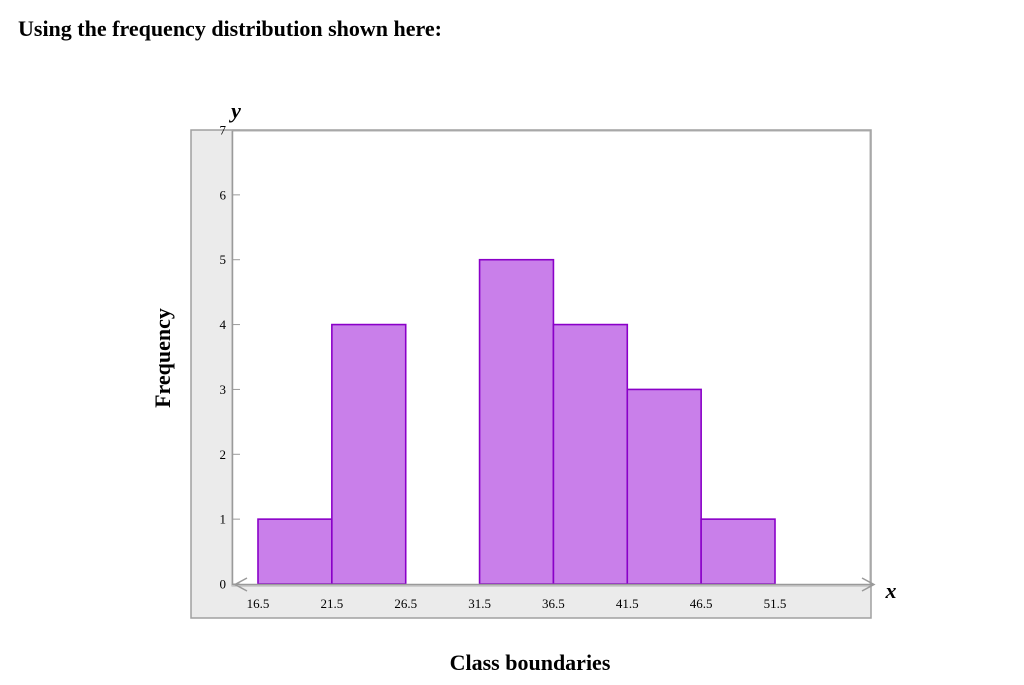 The width and height of the screenshot is (1024, 685). Describe the element at coordinates (240, 584) in the screenshot. I see `x-axis-arrow-left` at that location.